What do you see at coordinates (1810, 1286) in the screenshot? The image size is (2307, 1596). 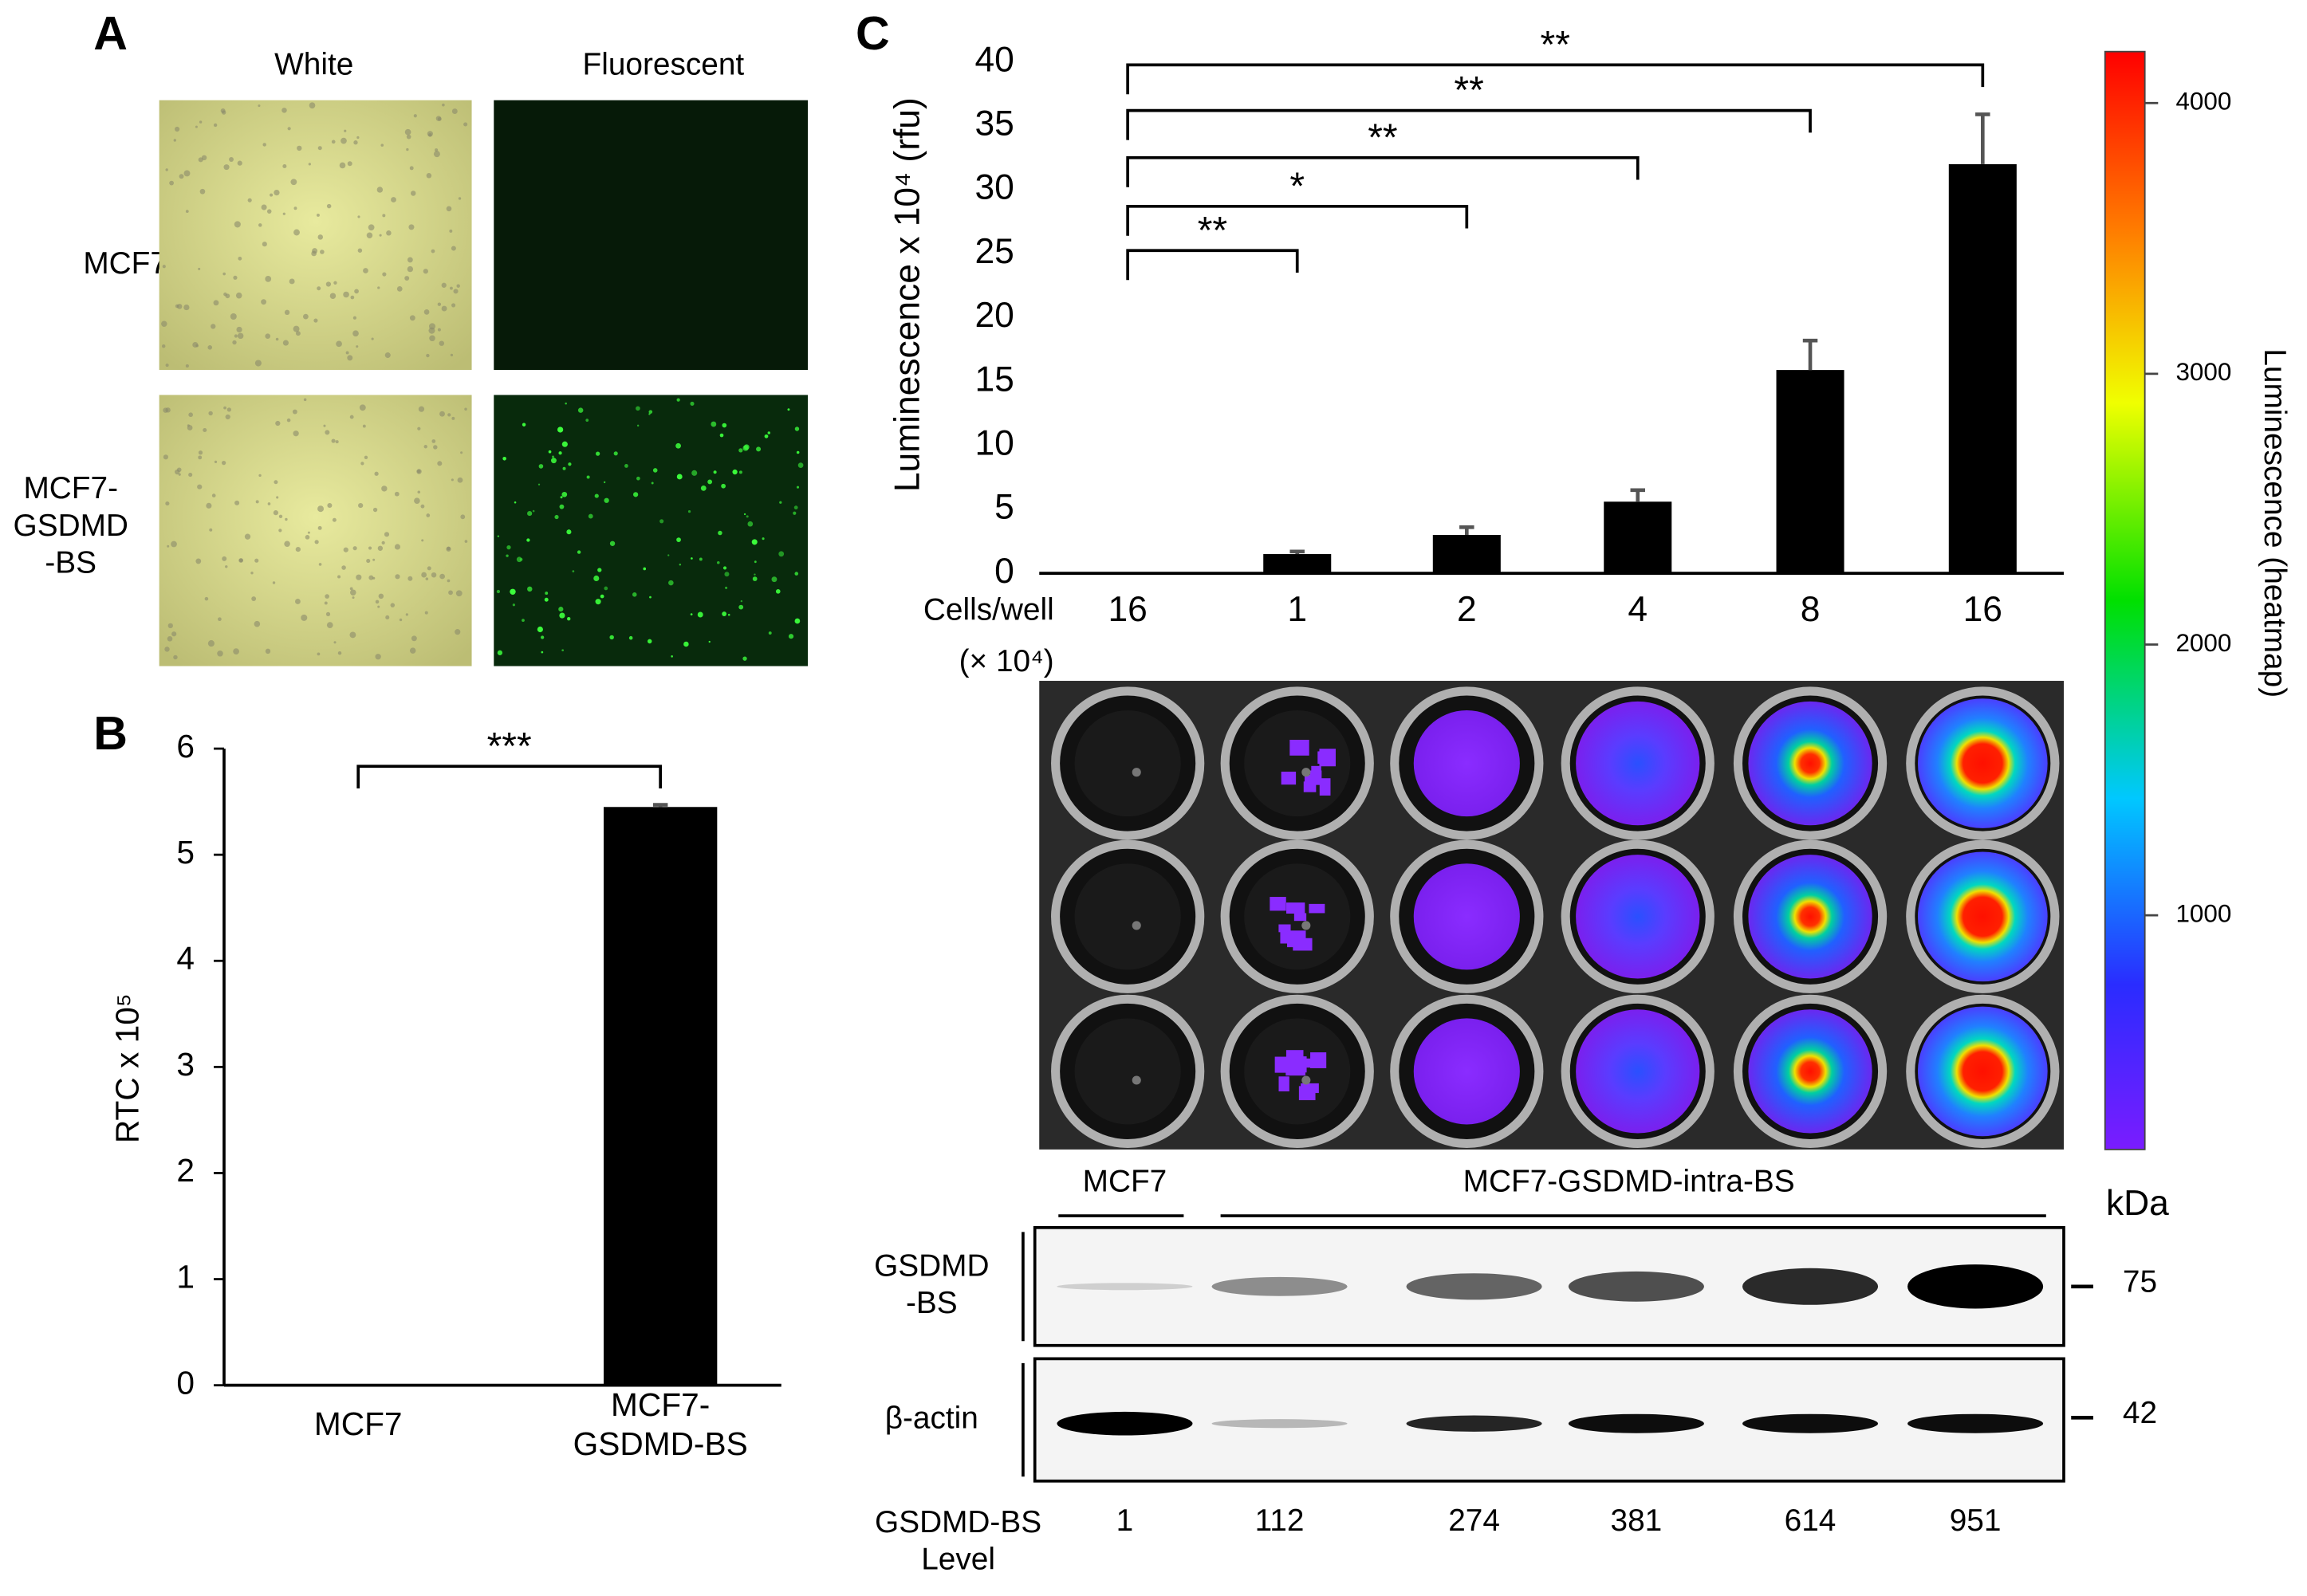 I see `blot-band` at bounding box center [1810, 1286].